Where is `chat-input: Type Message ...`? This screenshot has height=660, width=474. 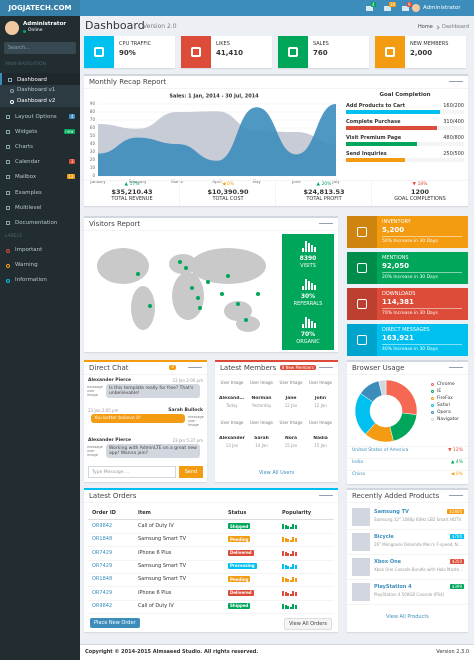
chat-input: Type Message ... is located at coordinates (132, 472).